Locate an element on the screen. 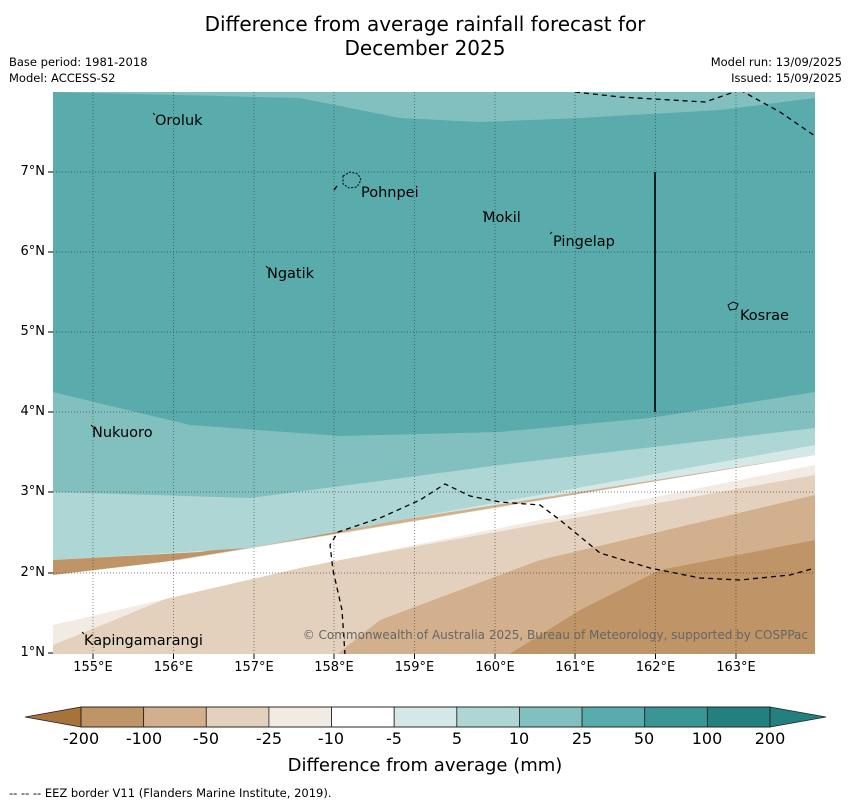  colorbar-arrow-left is located at coordinates (53, 717).